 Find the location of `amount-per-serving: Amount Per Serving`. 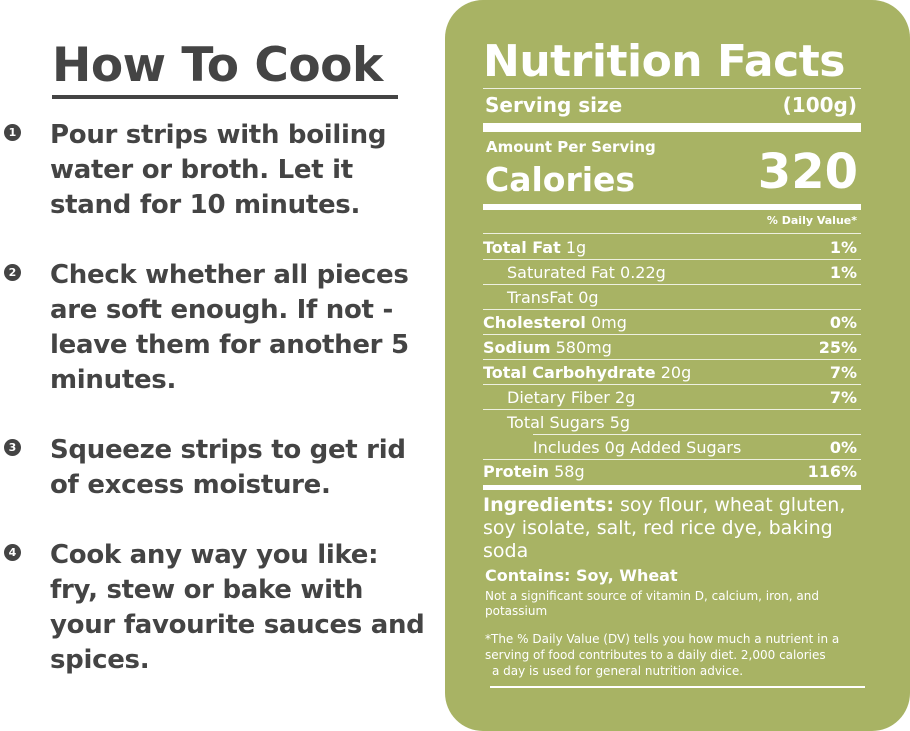

amount-per-serving: Amount Per Serving is located at coordinates (571, 147).